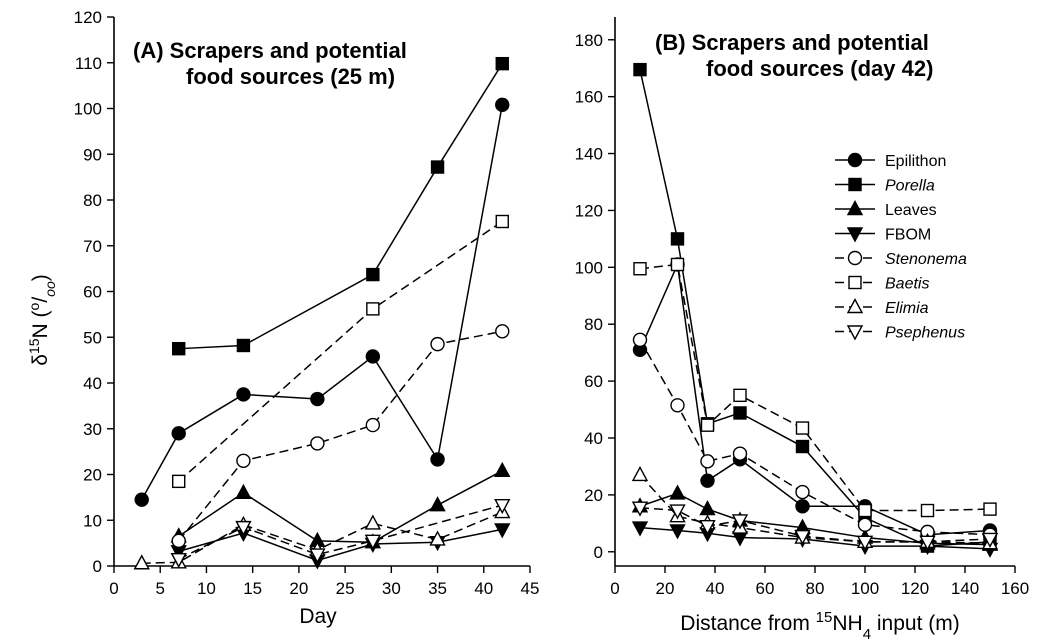 Image resolution: width=1051 pixels, height=640 pixels. I want to click on panel-a-x-tick-label: 5, so click(159, 588).